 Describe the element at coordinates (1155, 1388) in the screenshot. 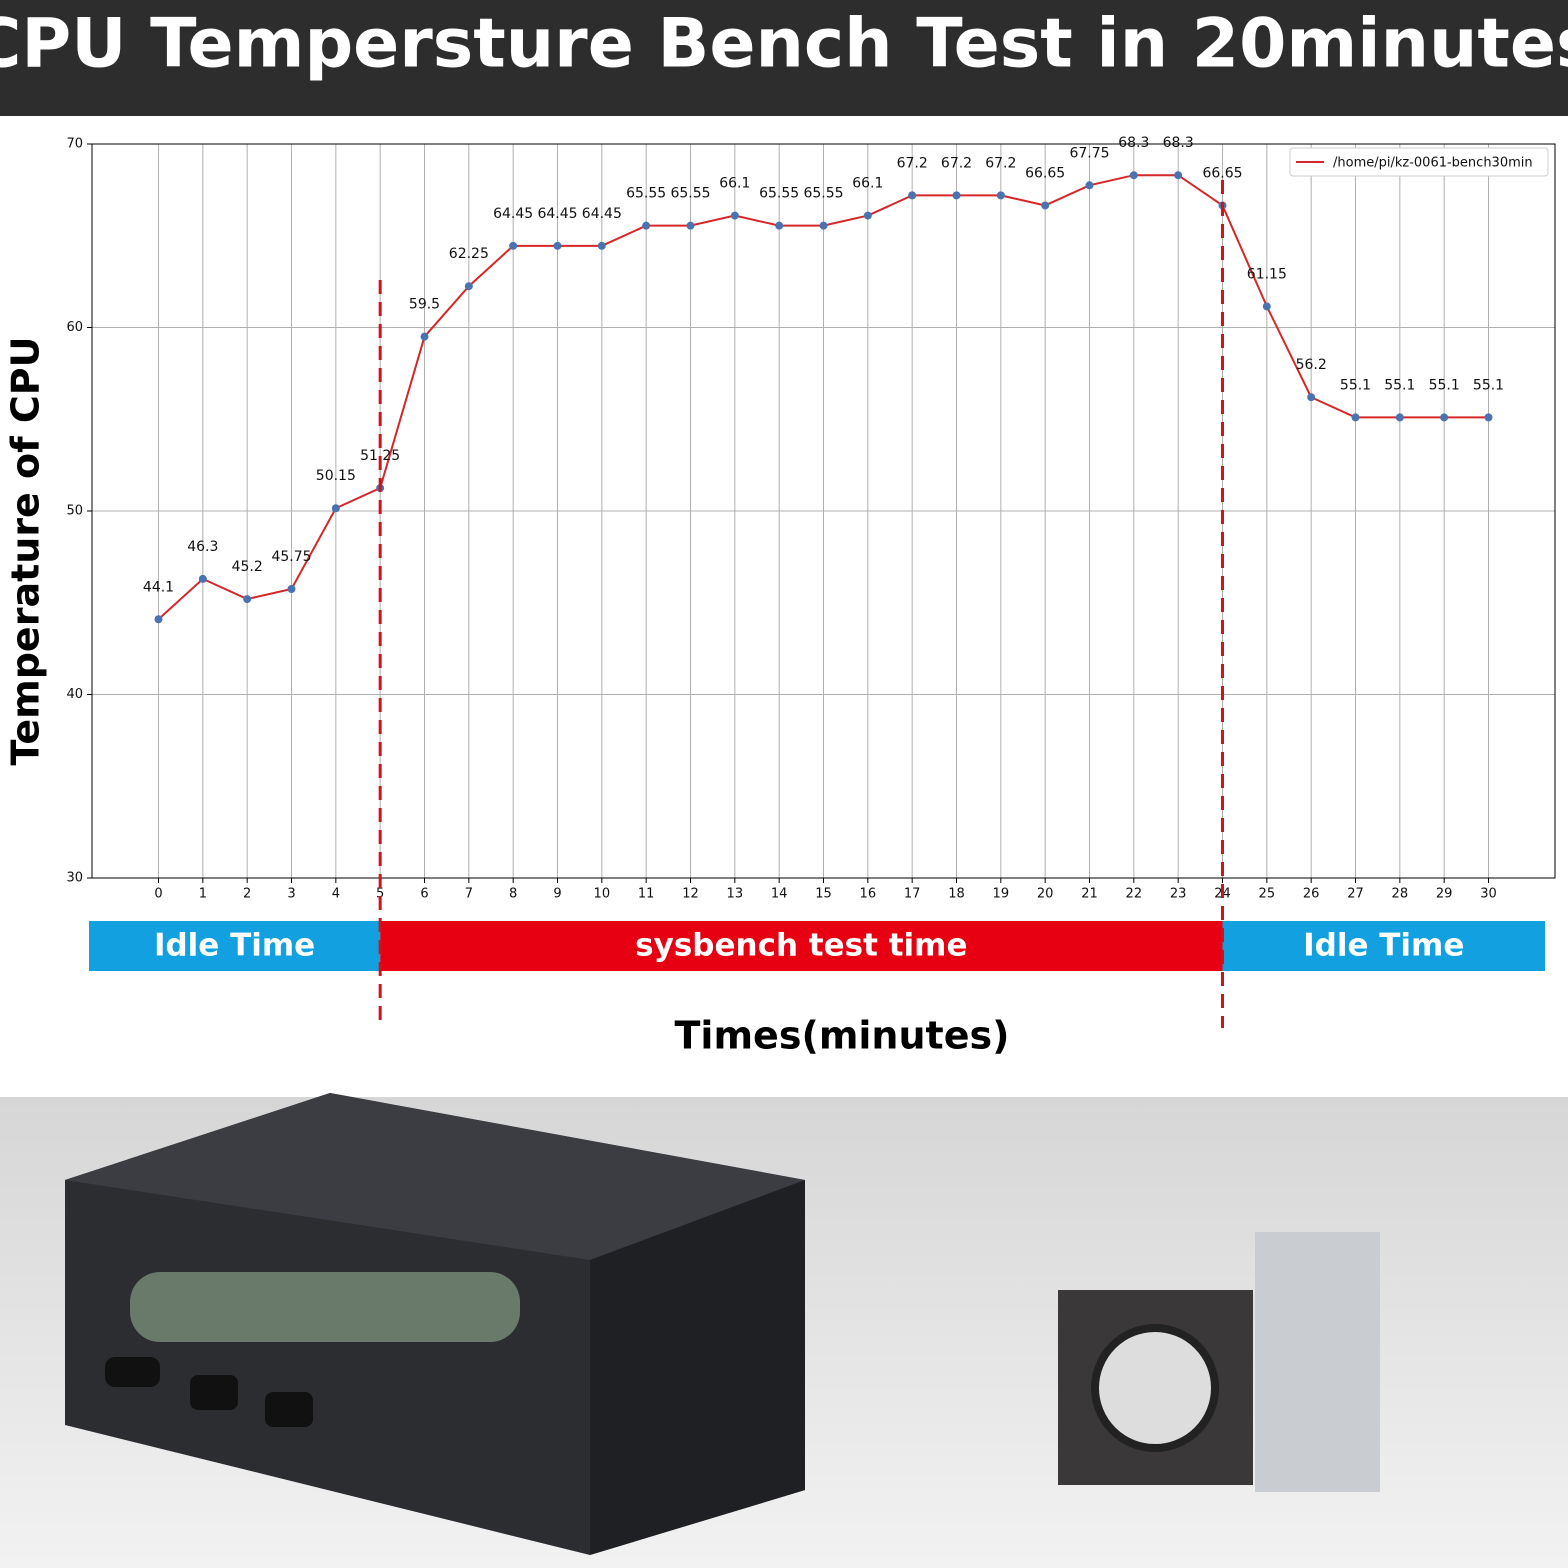

I see `fan-blades` at that location.